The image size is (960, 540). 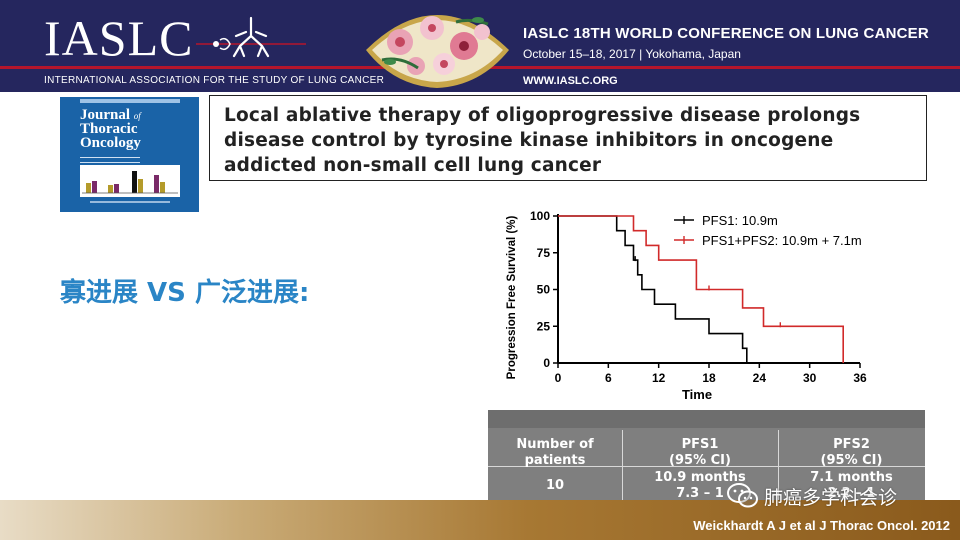 What do you see at coordinates (130, 202) in the screenshot?
I see `cover-footer-line` at bounding box center [130, 202].